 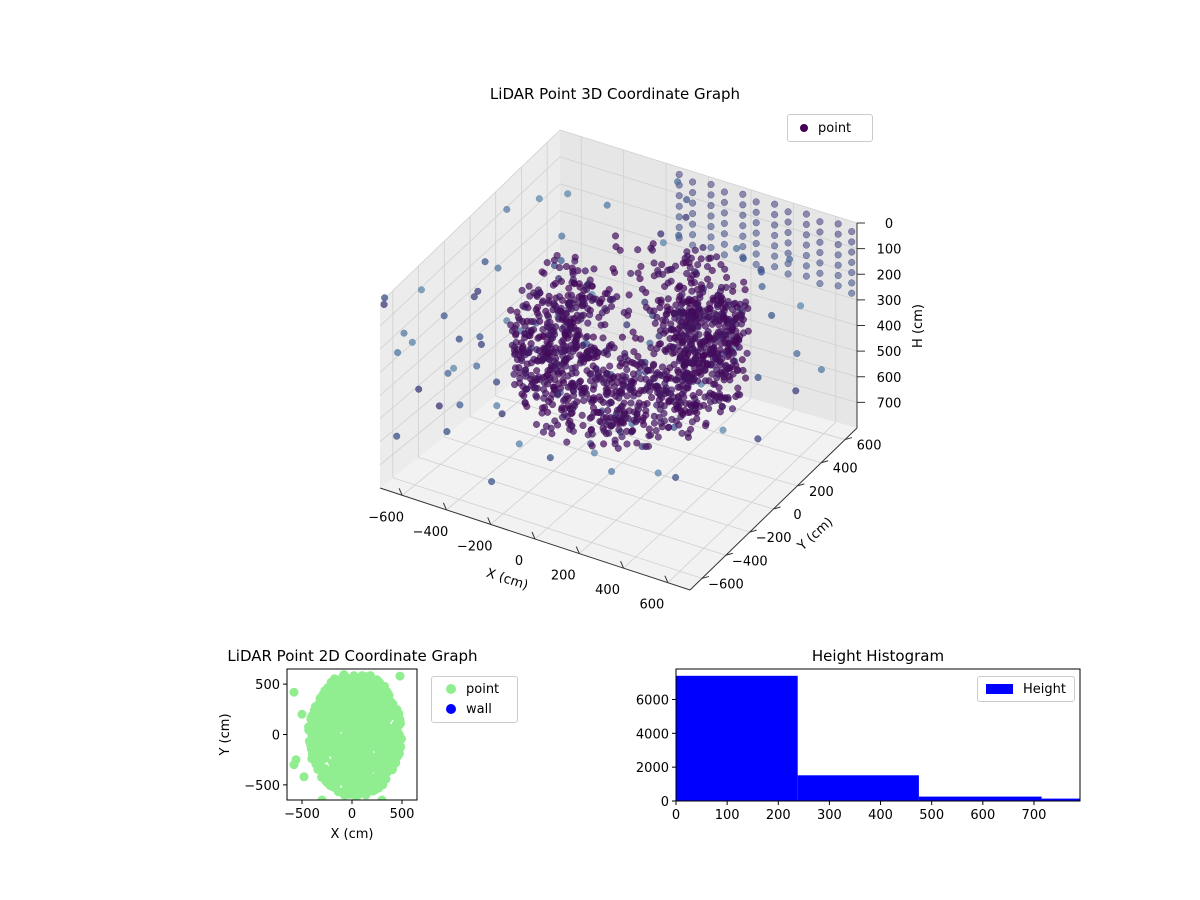 I want to click on legend-point-marker, so click(x=804, y=128).